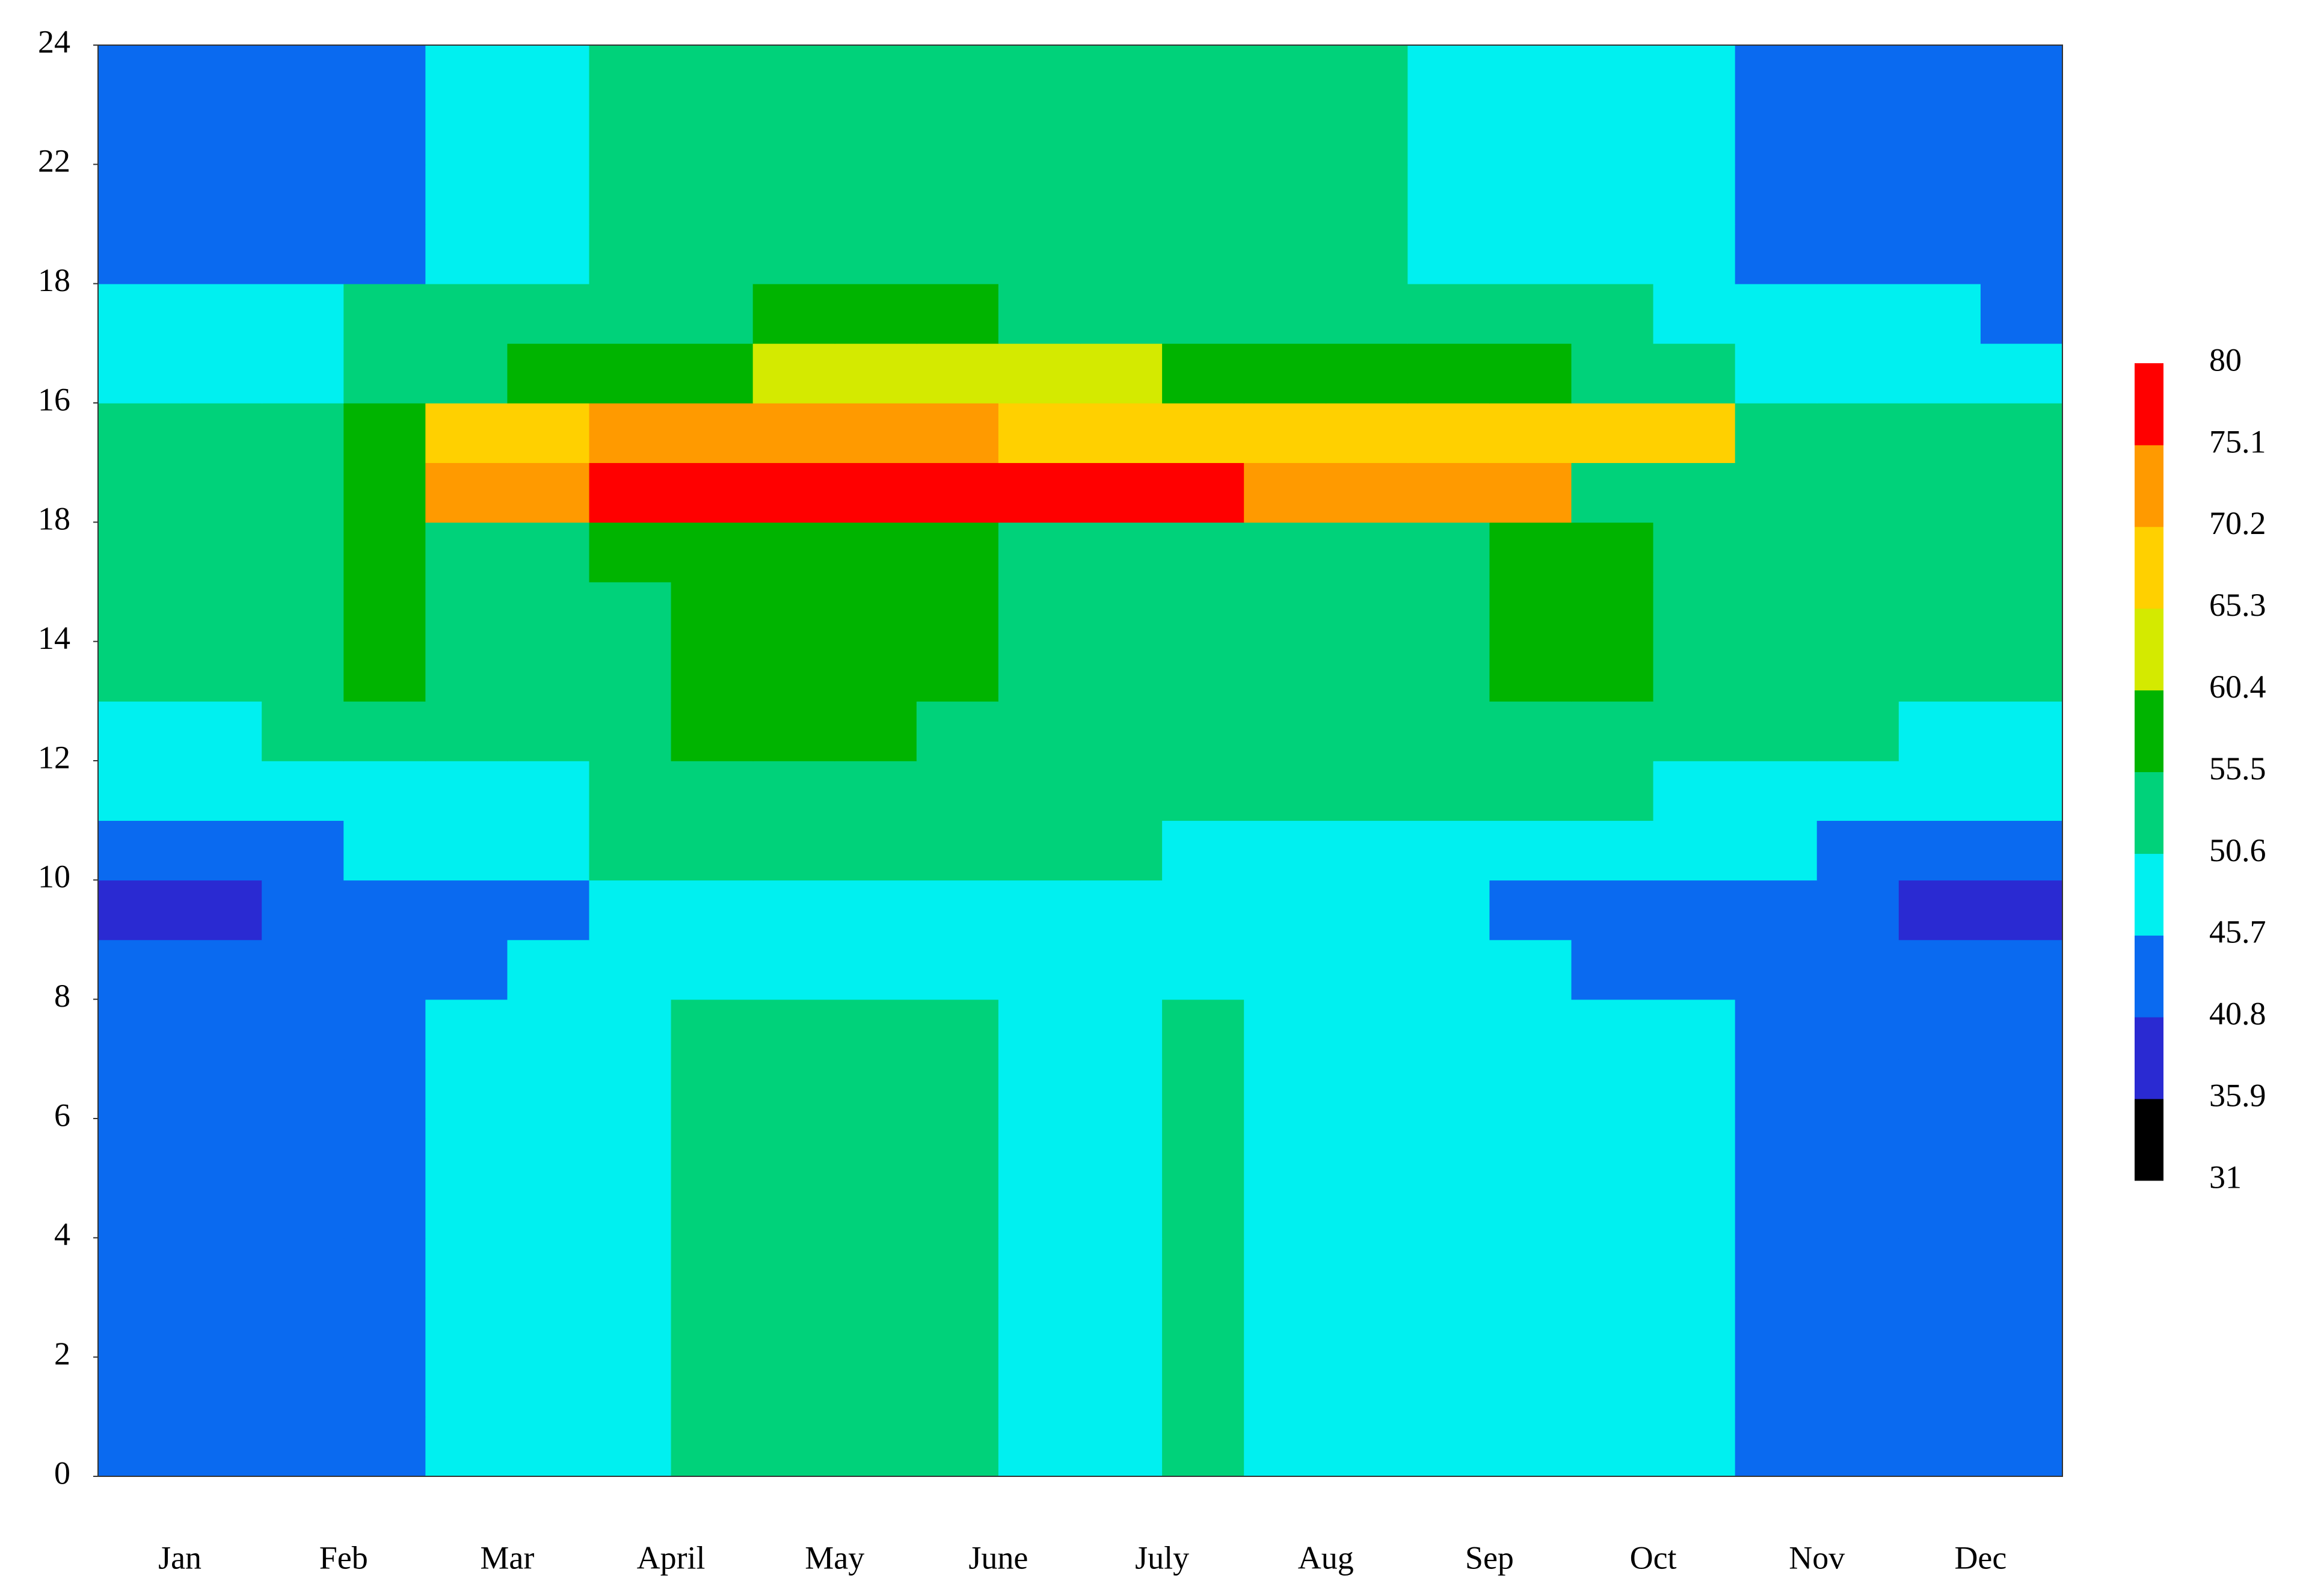  What do you see at coordinates (998, 1557) in the screenshot?
I see `x-tick-label: June` at bounding box center [998, 1557].